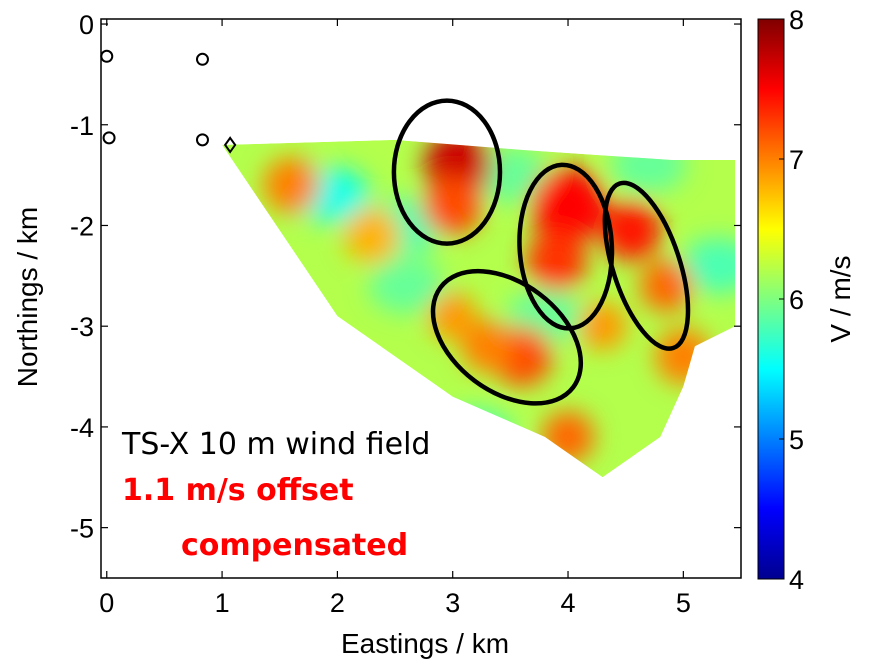  What do you see at coordinates (796, 580) in the screenshot?
I see `colorbar-tick-label: 4` at bounding box center [796, 580].